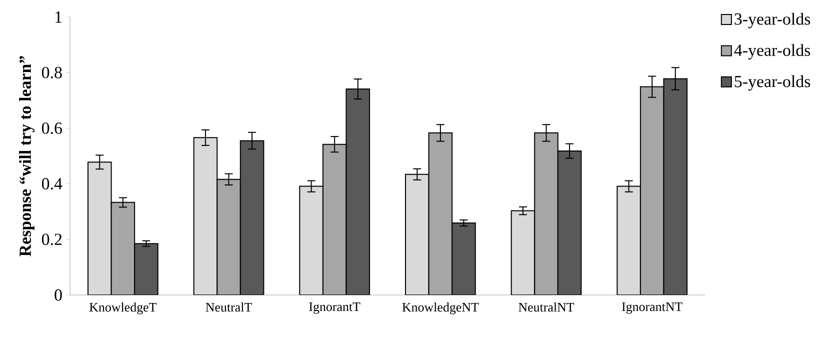  Describe the element at coordinates (123, 308) in the screenshot. I see `x-tick-label: KnowledgeT` at that location.